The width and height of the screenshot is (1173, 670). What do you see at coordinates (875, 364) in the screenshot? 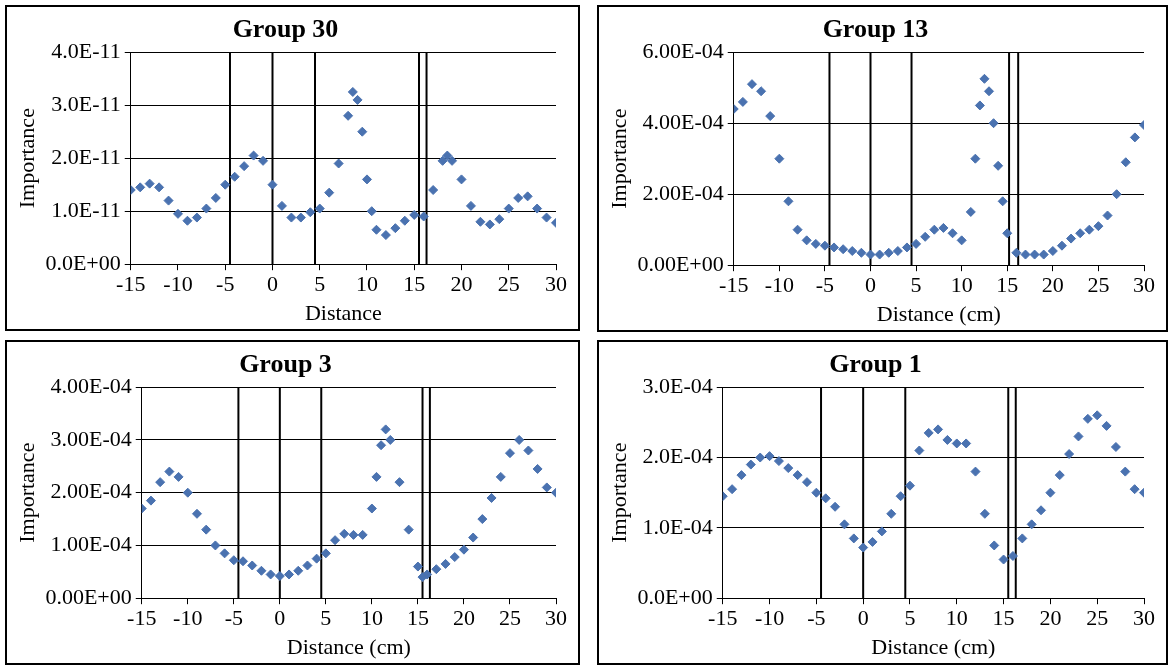
I see `chart-title: Group 1` at bounding box center [875, 364].